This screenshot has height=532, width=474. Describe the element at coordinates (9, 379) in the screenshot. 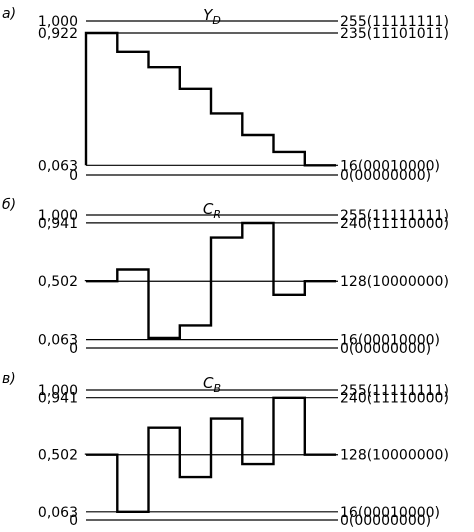

I see `panel-label: в)` at that location.